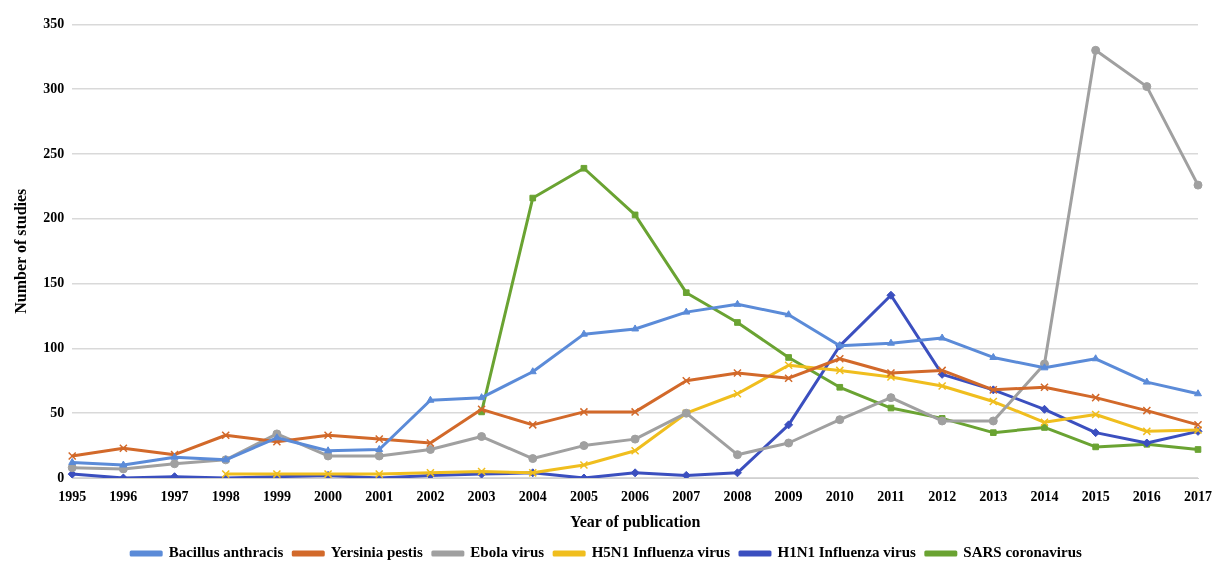 This screenshot has height=579, width=1223. What do you see at coordinates (379, 497) in the screenshot?
I see `x-tick-label: 2001` at bounding box center [379, 497].